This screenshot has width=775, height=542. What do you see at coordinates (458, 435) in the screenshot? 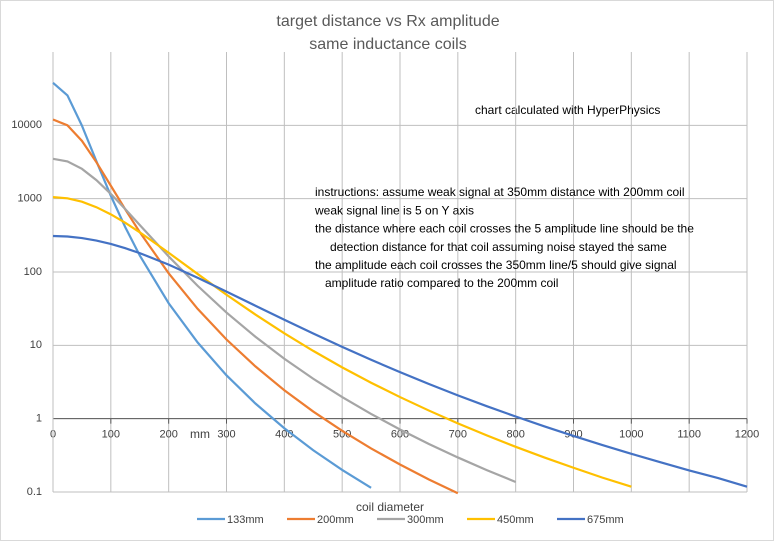
I see `x-tick-label: 700` at bounding box center [458, 435].